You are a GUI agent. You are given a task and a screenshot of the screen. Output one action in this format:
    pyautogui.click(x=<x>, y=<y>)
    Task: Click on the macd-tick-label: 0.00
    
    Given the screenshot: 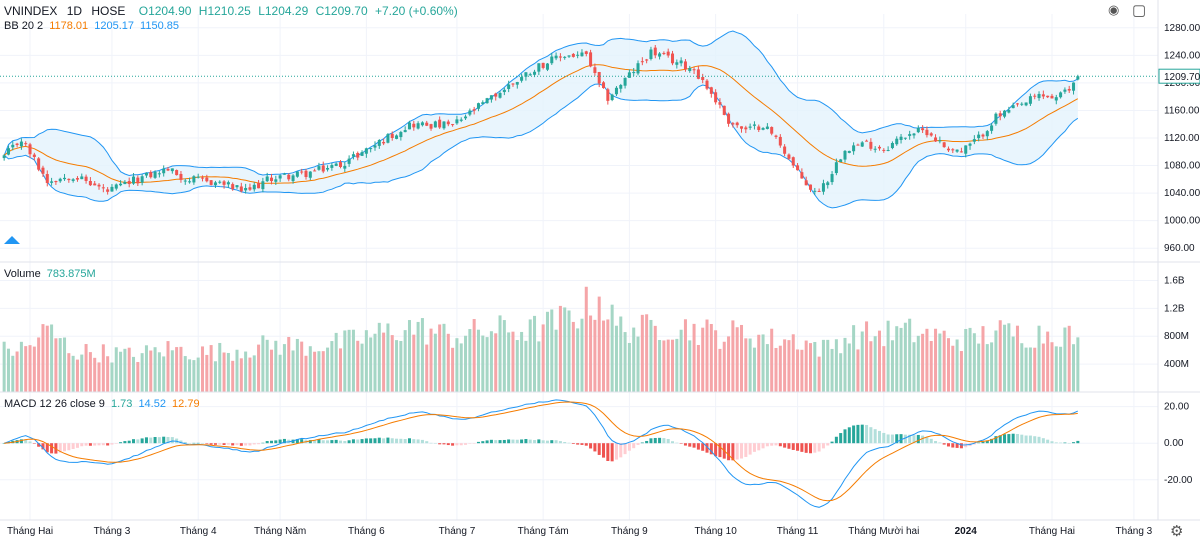 What is the action you would take?
    pyautogui.click(x=1174, y=443)
    